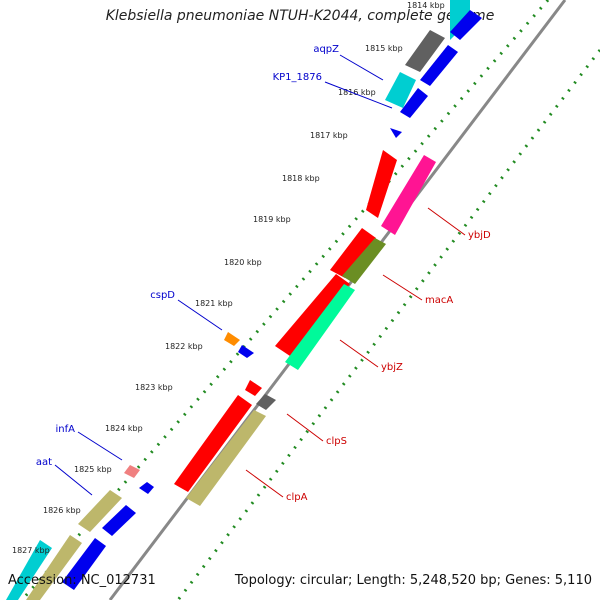 This screenshot has height=600, width=600. What do you see at coordinates (426, 5) in the screenshot?
I see `tick-label: 1814 kbp` at bounding box center [426, 5].